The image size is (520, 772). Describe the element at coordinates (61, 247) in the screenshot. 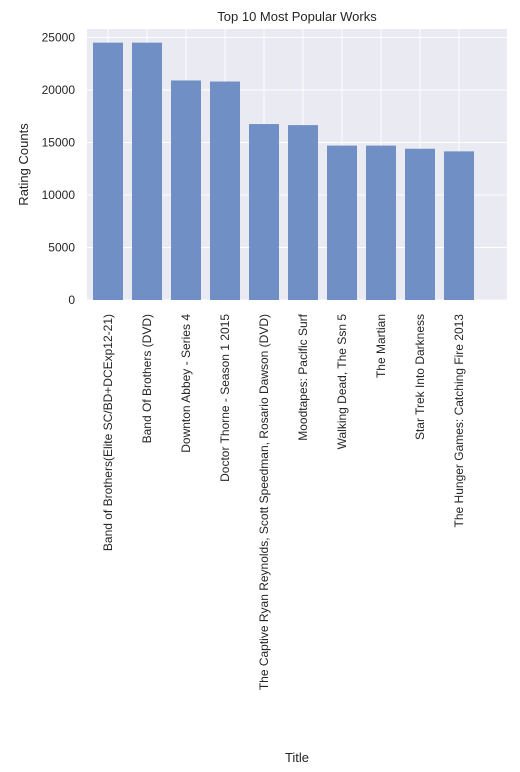

I see `y-tick-label: 5000` at that location.